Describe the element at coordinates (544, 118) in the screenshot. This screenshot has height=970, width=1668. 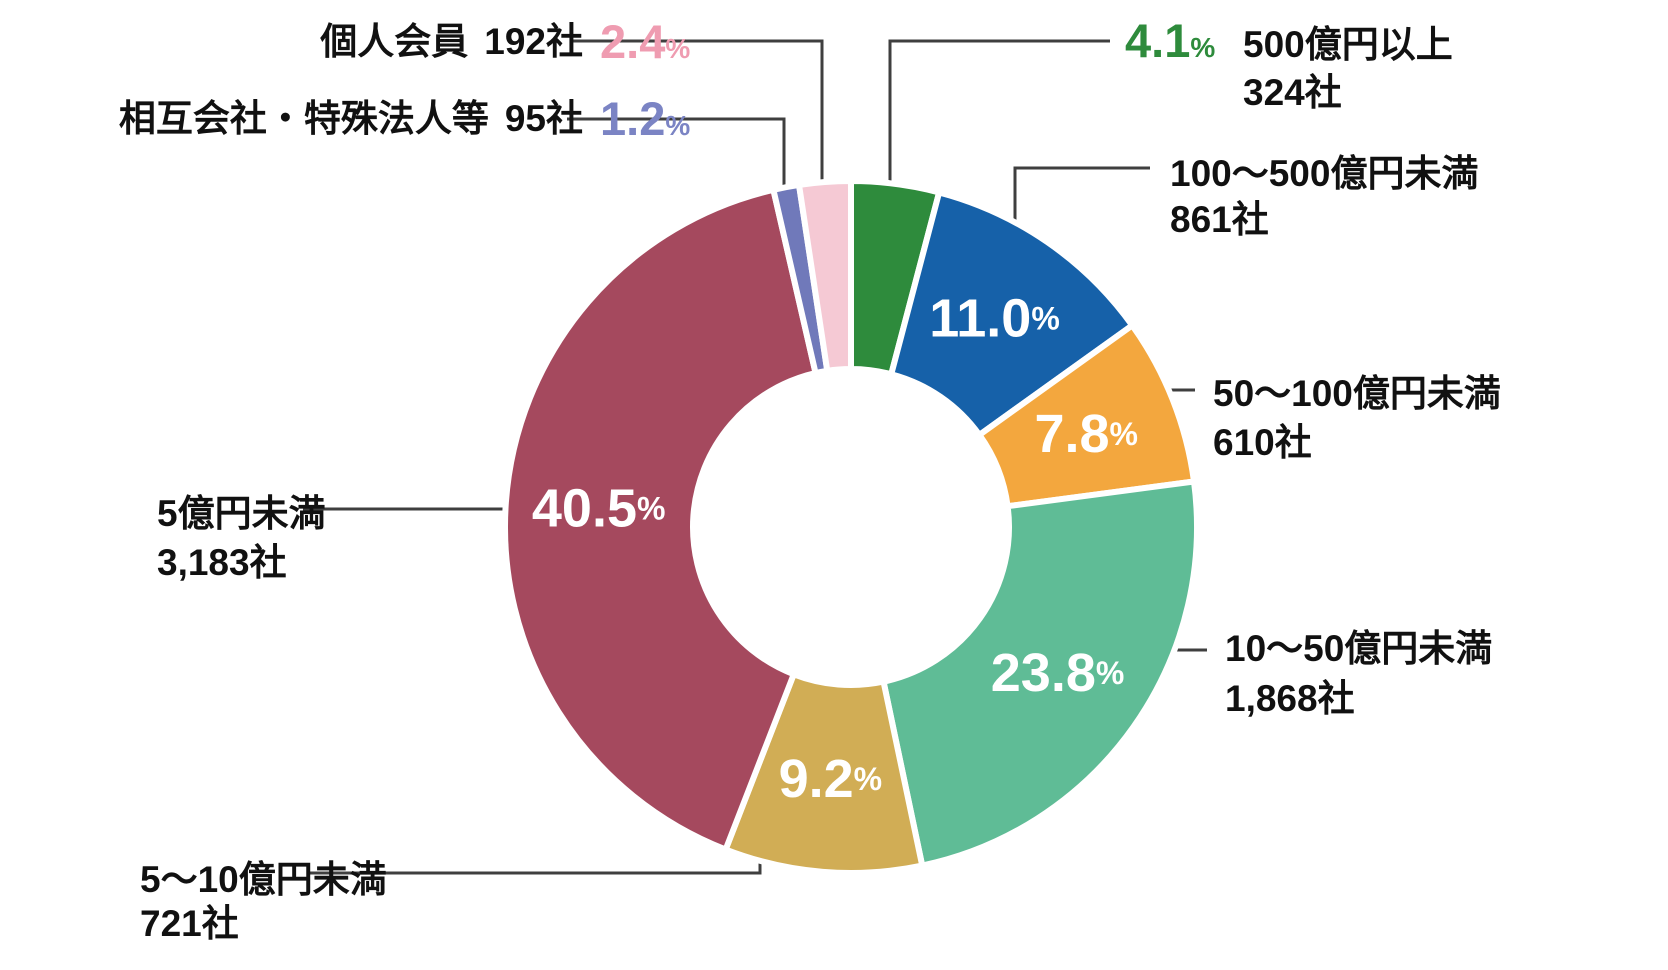
I see `slice-count-mutual-special: 95社` at that location.